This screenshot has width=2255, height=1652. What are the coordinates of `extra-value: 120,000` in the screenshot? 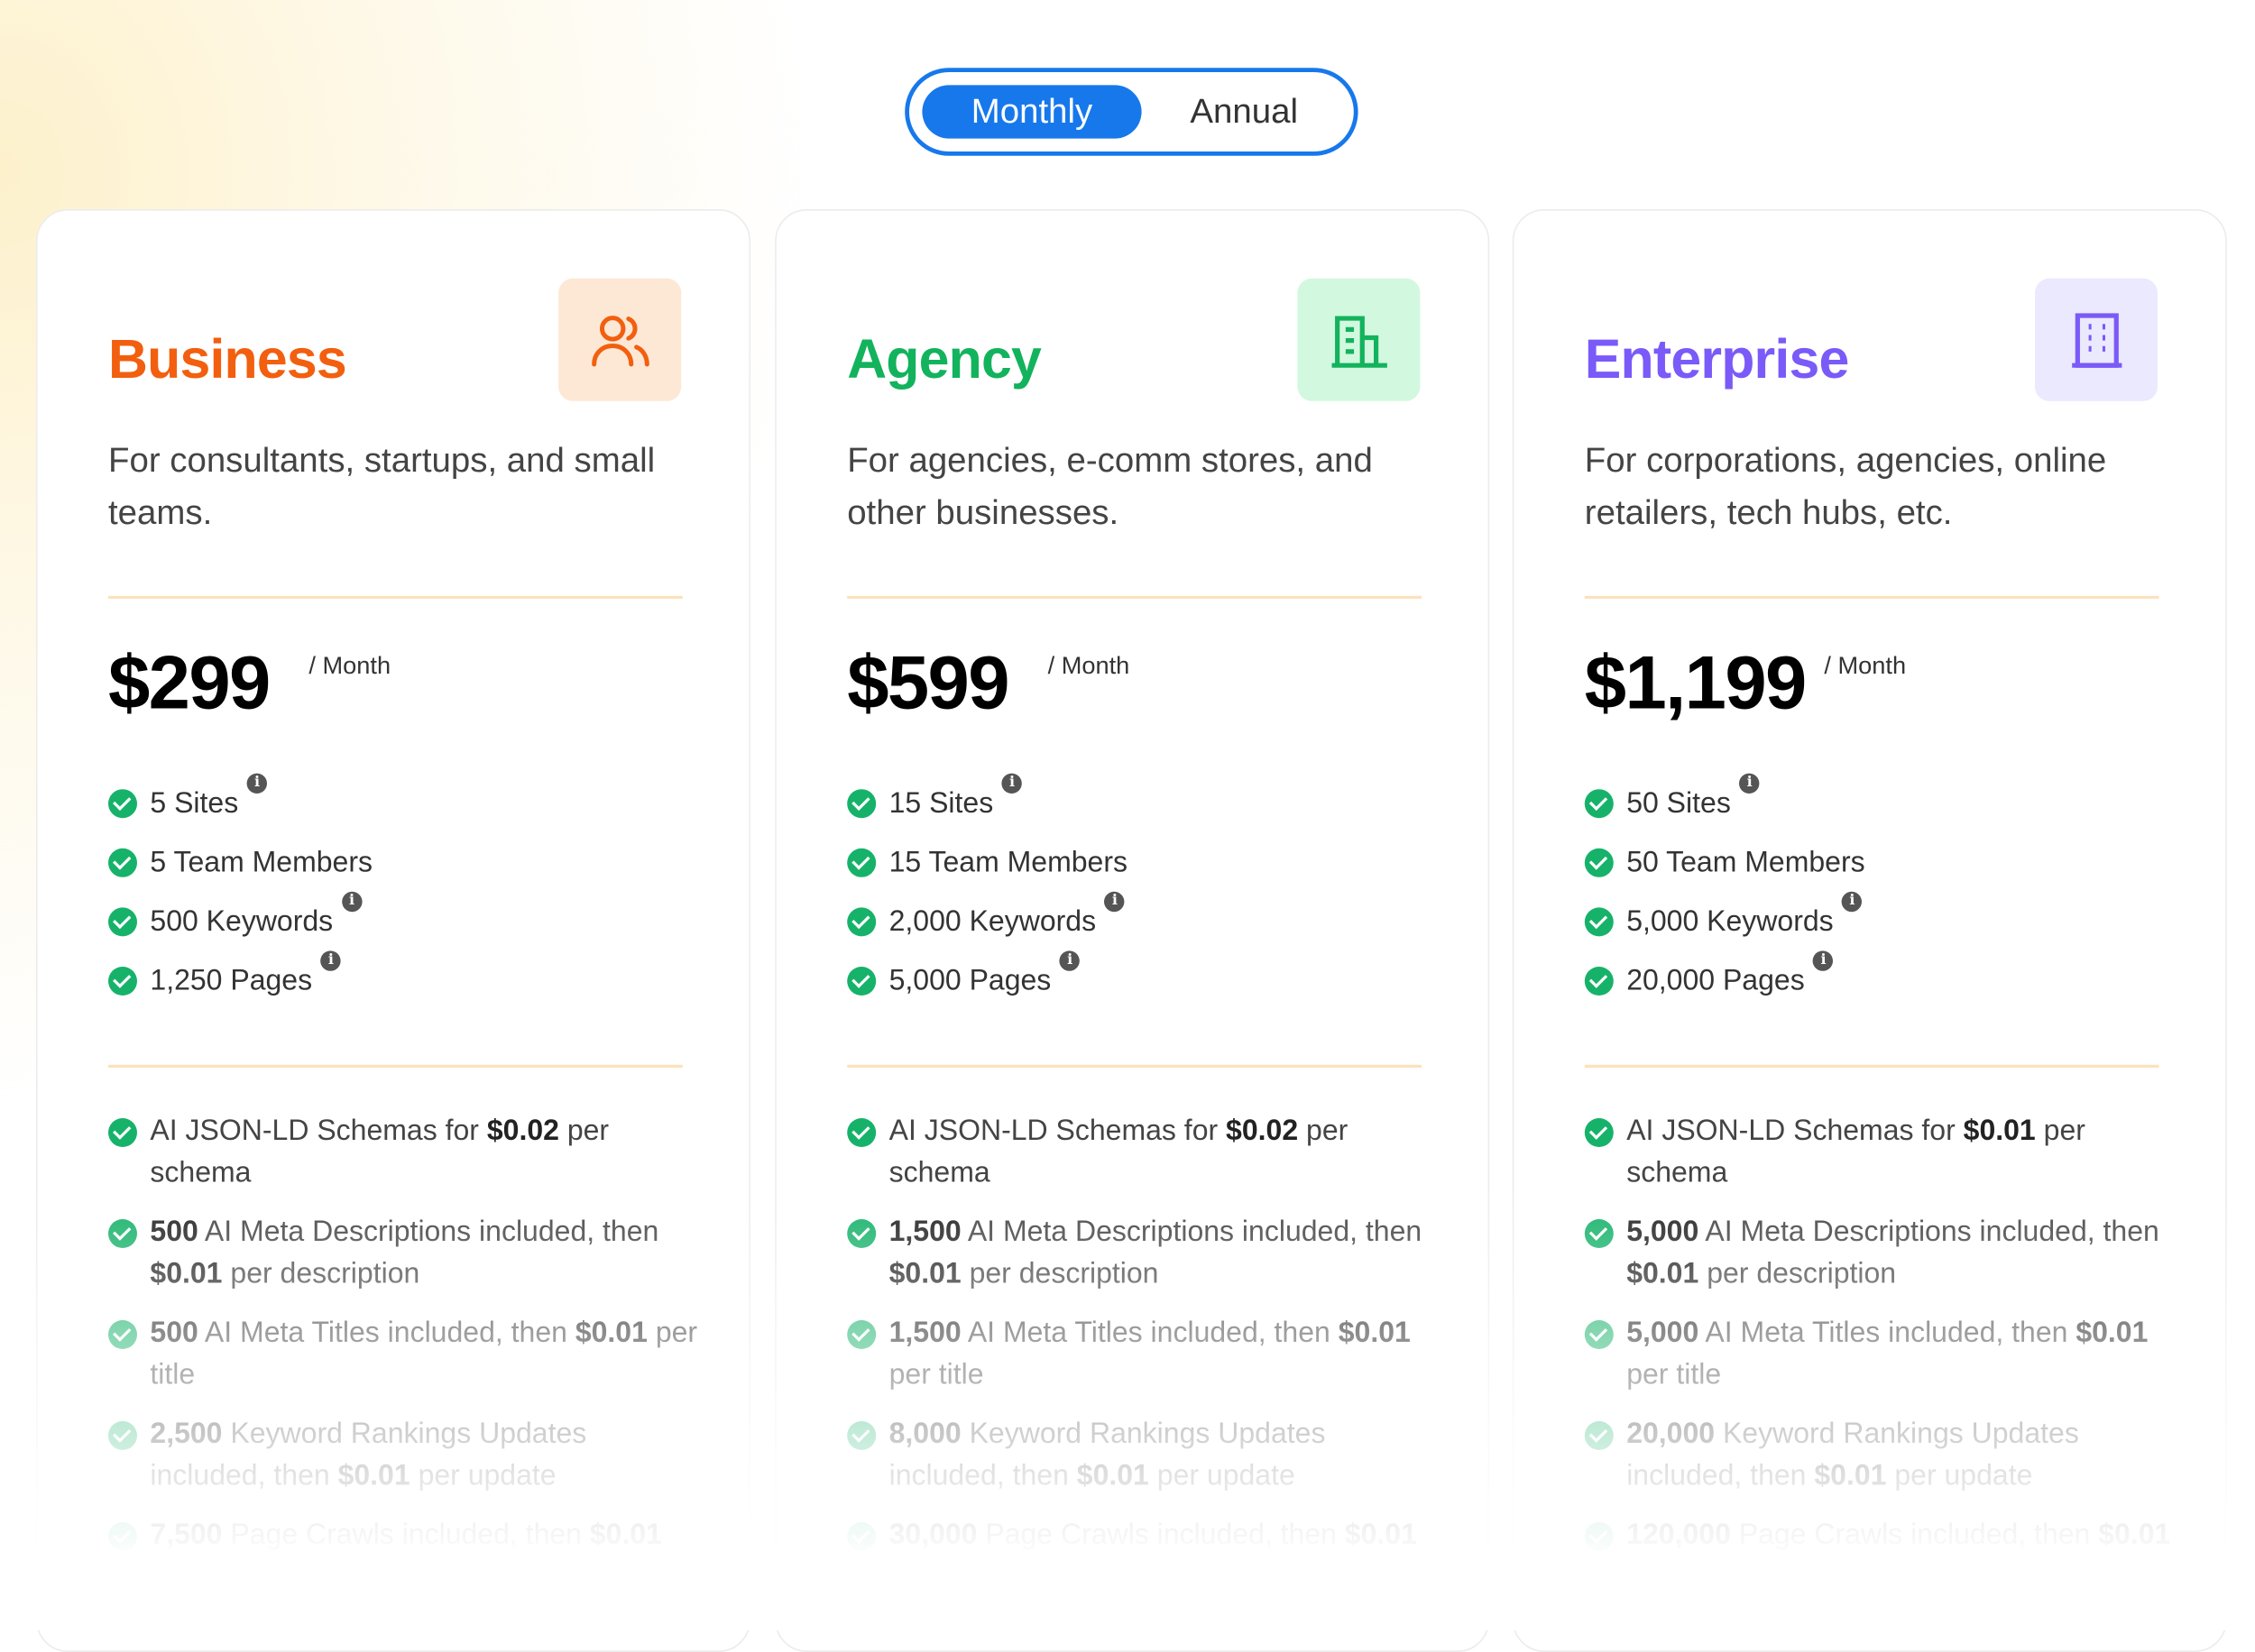 It's located at (1678, 1535).